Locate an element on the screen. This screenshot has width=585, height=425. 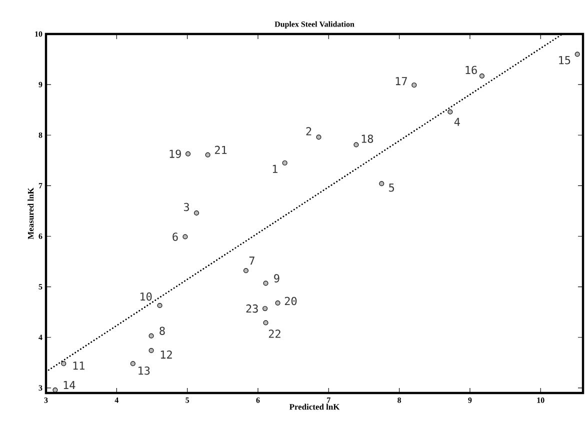
annotation: 6 is located at coordinates (175, 236).